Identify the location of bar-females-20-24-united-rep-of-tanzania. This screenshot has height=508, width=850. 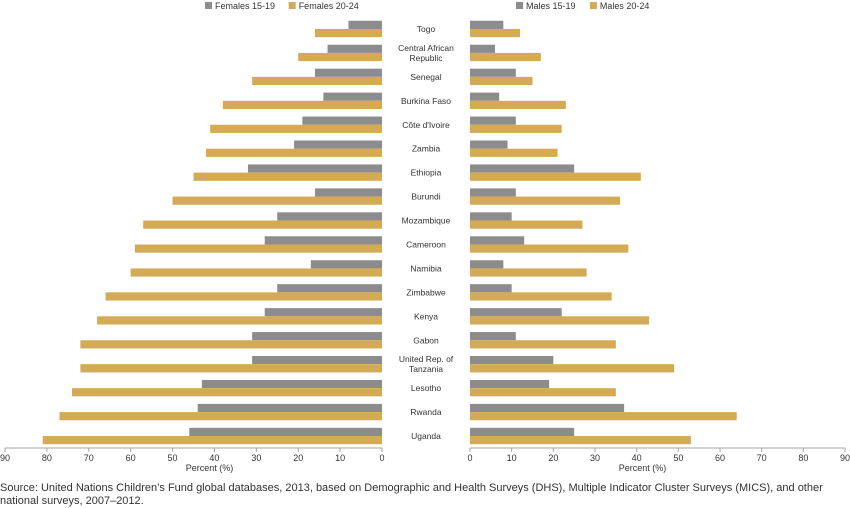
(231, 368).